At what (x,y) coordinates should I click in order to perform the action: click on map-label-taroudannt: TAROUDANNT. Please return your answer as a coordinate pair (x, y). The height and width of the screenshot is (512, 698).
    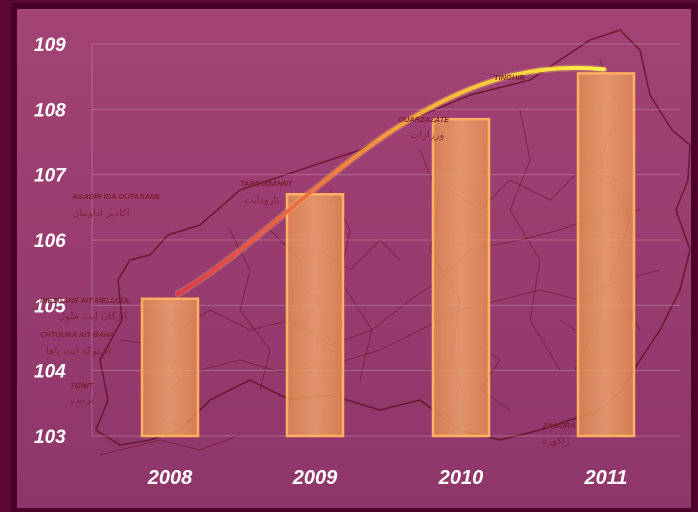
    Looking at the image, I should click on (267, 183).